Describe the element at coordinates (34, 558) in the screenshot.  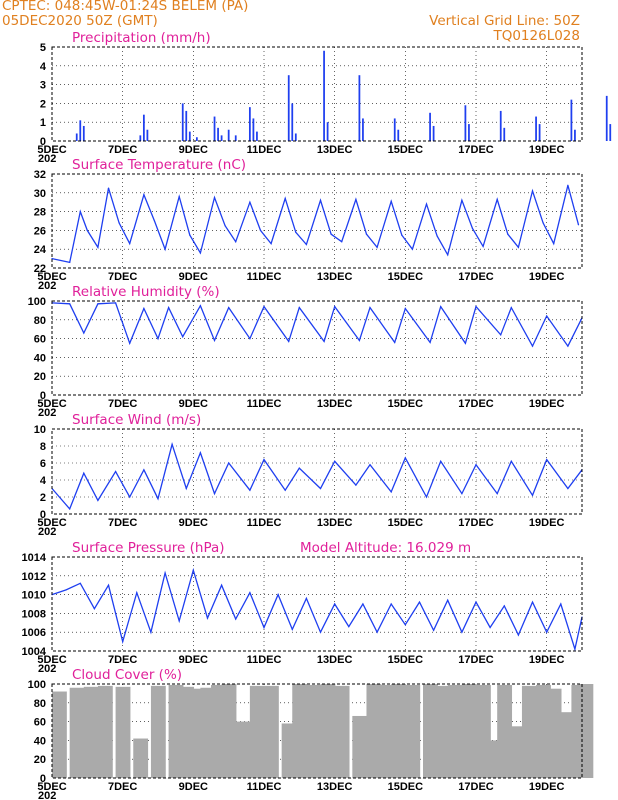
I see `y-tick-label: 1014` at that location.